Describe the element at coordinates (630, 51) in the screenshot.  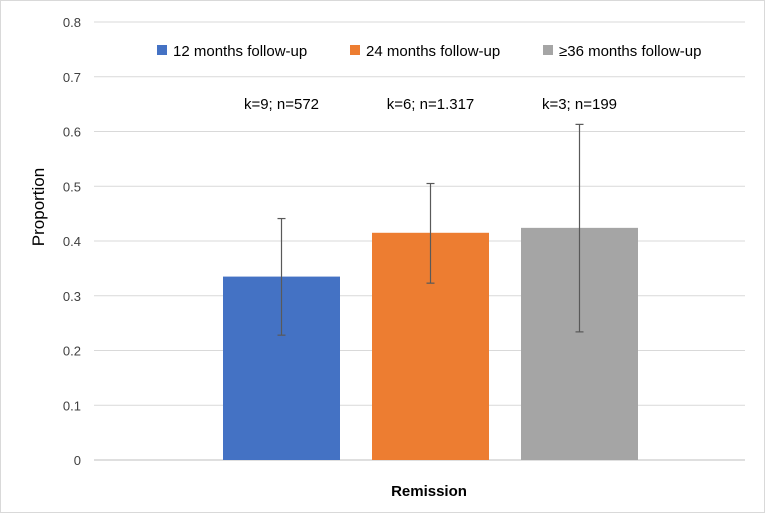
I see `legend-label: ≥36 months follow-up` at that location.